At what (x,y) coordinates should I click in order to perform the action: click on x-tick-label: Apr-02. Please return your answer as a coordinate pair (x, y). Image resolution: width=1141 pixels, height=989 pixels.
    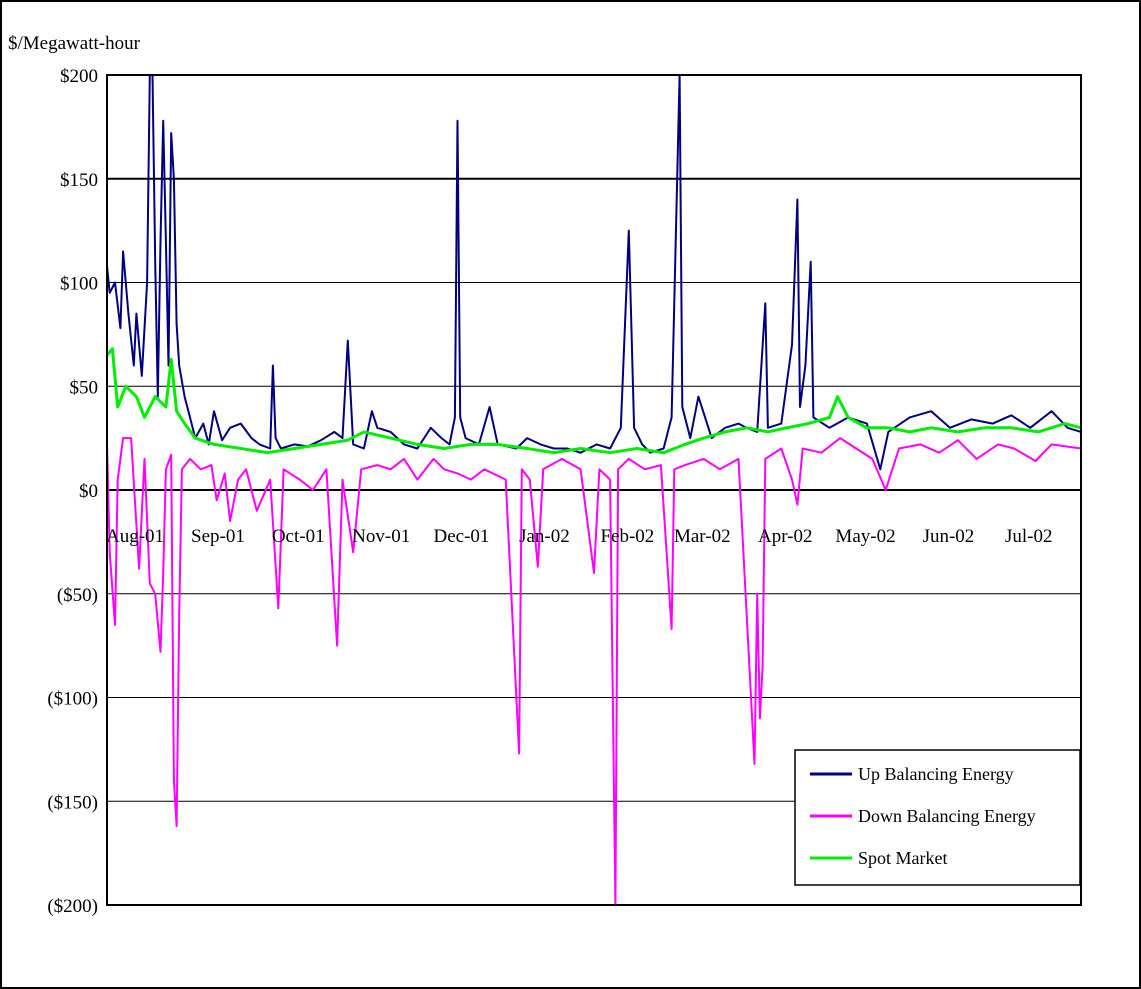
    Looking at the image, I should click on (785, 536).